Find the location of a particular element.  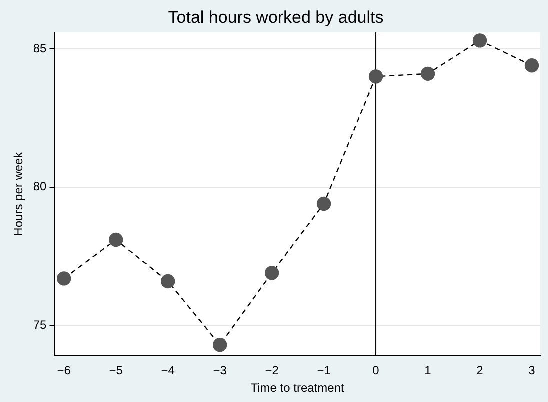

x-tick-label: −4 is located at coordinates (168, 371).